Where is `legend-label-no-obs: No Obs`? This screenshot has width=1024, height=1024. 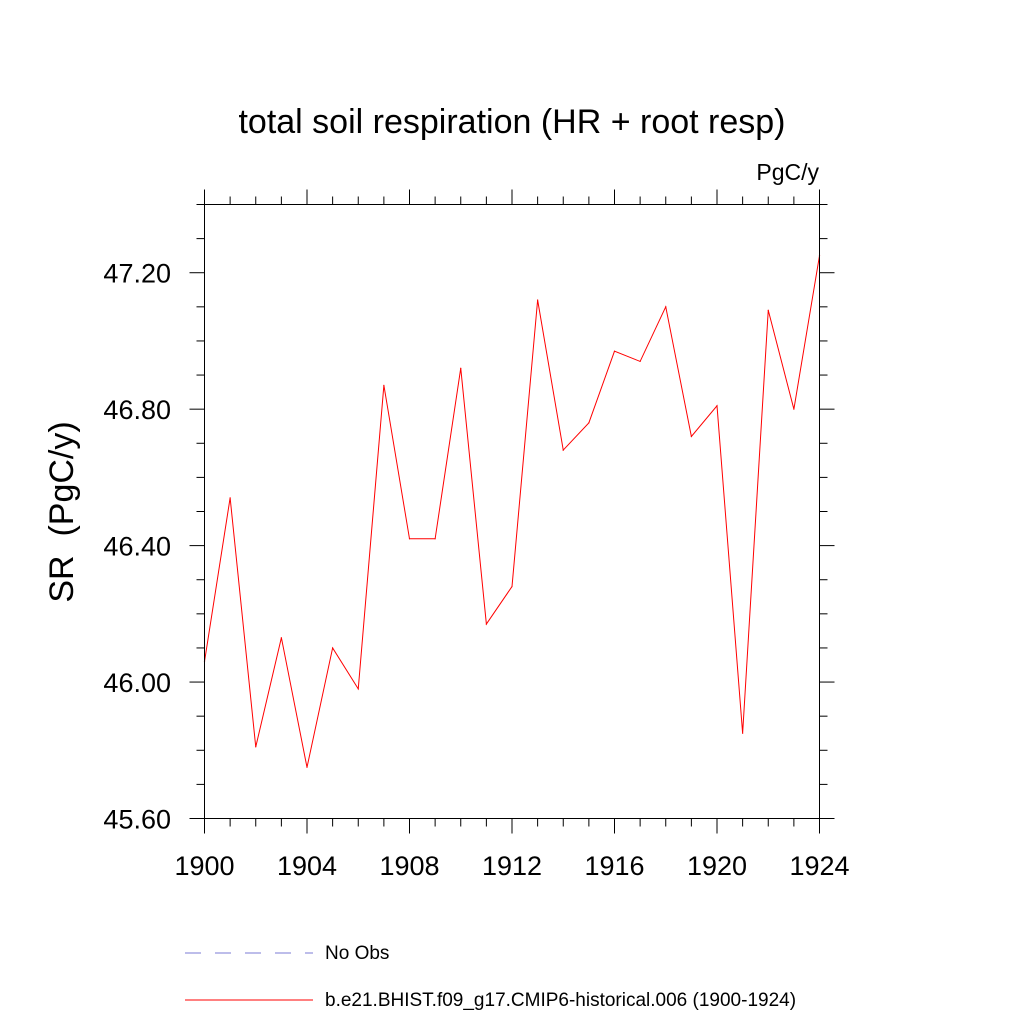 legend-label-no-obs: No Obs is located at coordinates (357, 953).